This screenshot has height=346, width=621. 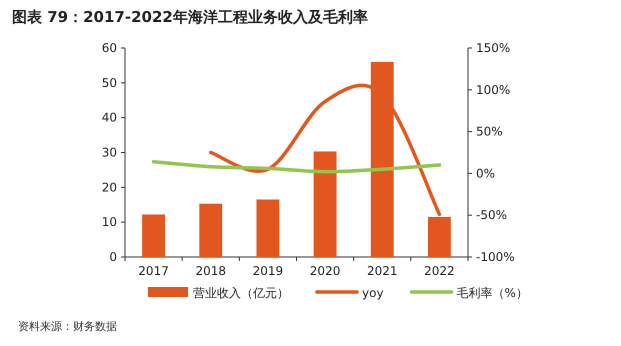 What do you see at coordinates (241, 293) in the screenshot?
I see `legend-label: 营业收入（亿元）` at bounding box center [241, 293].